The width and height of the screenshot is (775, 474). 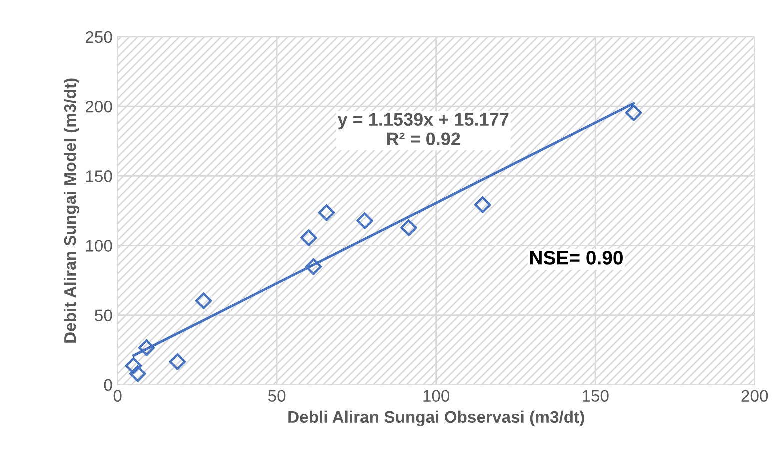 What do you see at coordinates (72, 210) in the screenshot?
I see `y-axis-title: Debit Aliran Sungai Model (m3/dt)` at bounding box center [72, 210].